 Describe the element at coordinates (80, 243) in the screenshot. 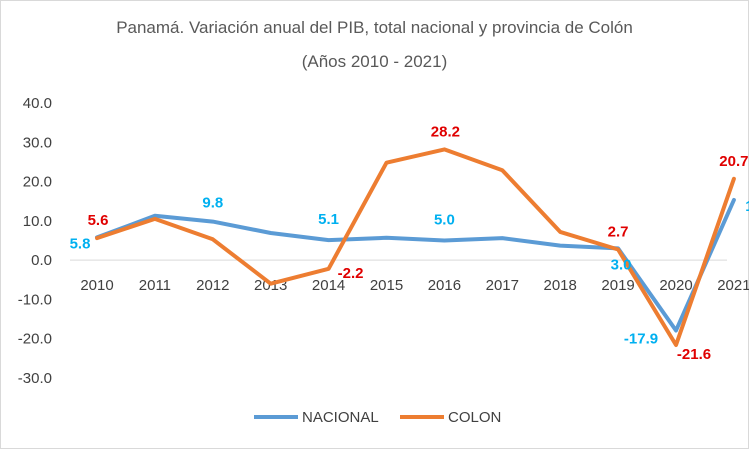

I see `data-label-nacional: 5.8` at that location.